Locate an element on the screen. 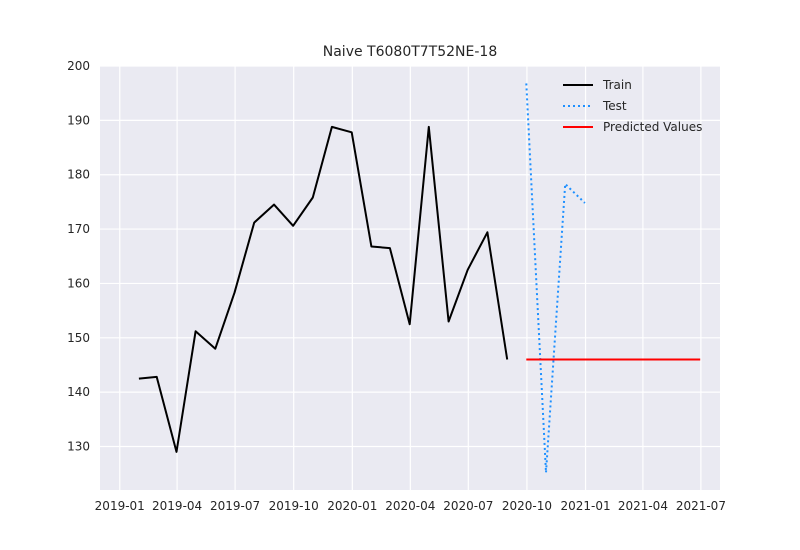 The image size is (800, 550). x-tick-label: 2021-07 is located at coordinates (701, 506).